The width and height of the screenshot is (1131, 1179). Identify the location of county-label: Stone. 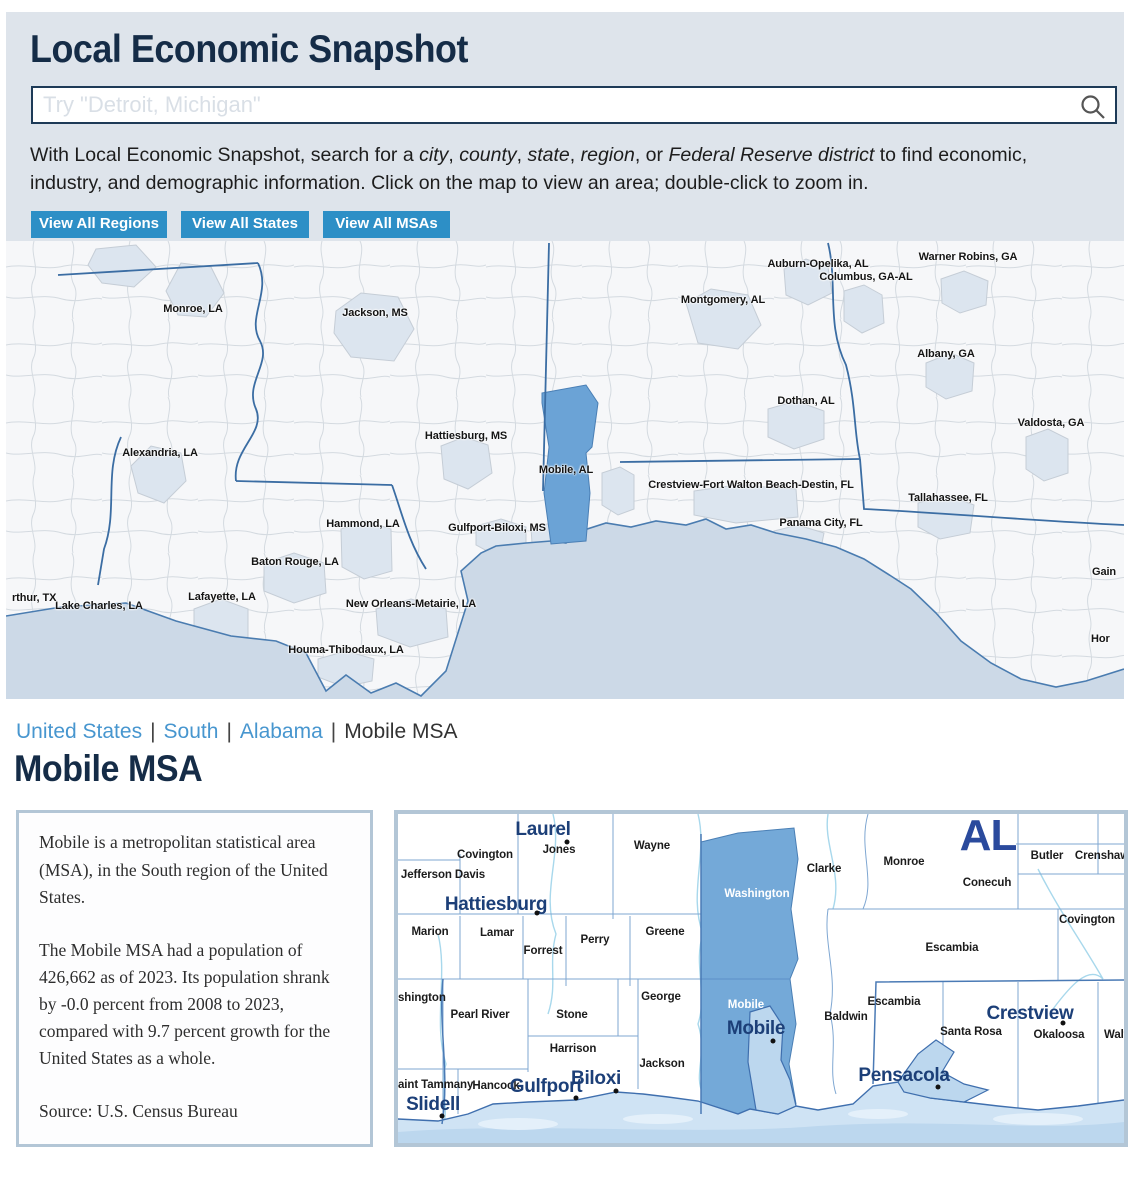
(572, 1015).